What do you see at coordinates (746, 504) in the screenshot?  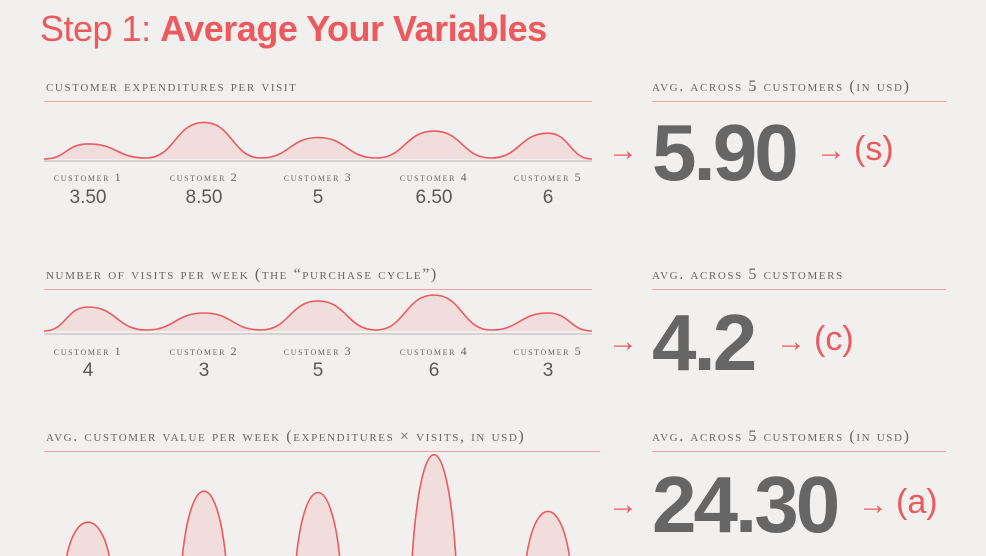 I see `average-value-customer-value: 24.30` at bounding box center [746, 504].